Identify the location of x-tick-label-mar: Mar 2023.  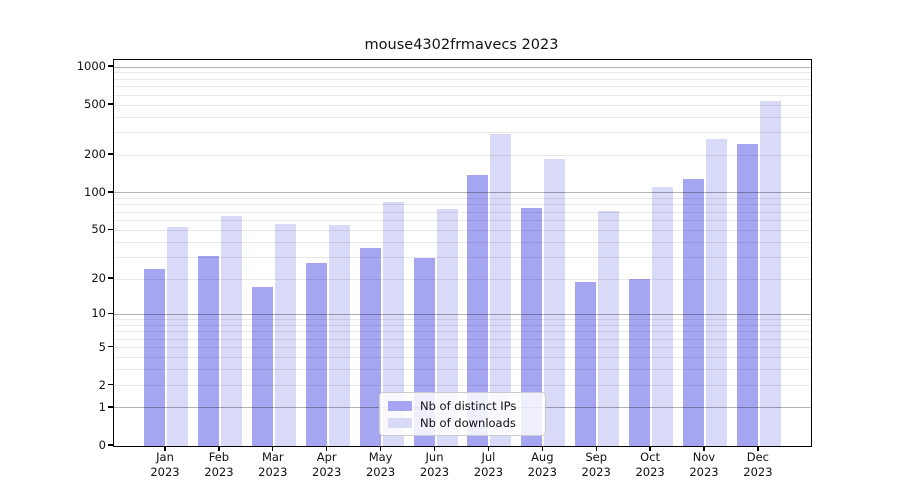
(273, 464).